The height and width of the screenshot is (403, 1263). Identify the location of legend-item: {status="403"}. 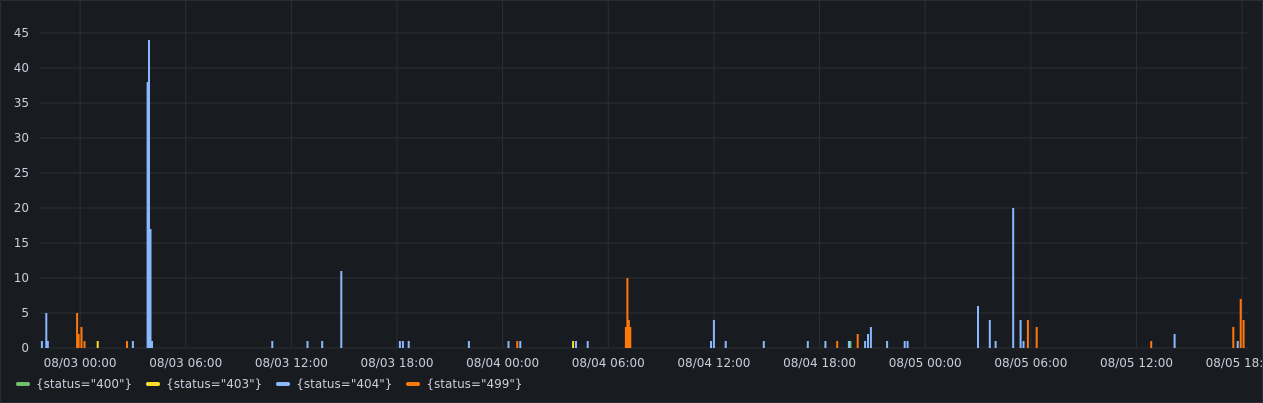
(204, 384).